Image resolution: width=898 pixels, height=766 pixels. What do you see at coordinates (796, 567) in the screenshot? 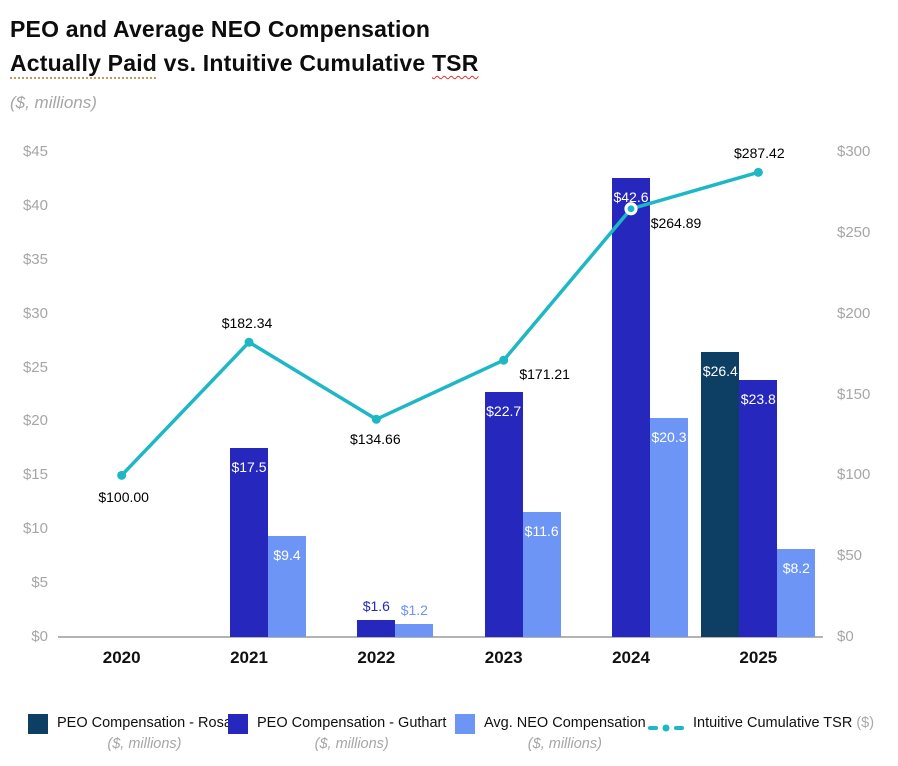
I see `bar-label-avg-neo-compensation-2025: $8.2` at bounding box center [796, 567].